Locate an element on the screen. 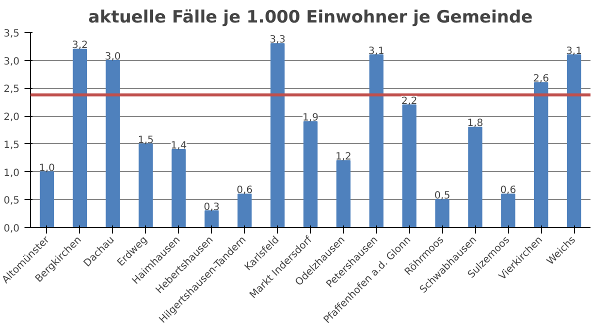 Image resolution: width=603 pixels, height=334 pixels. y-tick-label: 2,0 is located at coordinates (12, 118).